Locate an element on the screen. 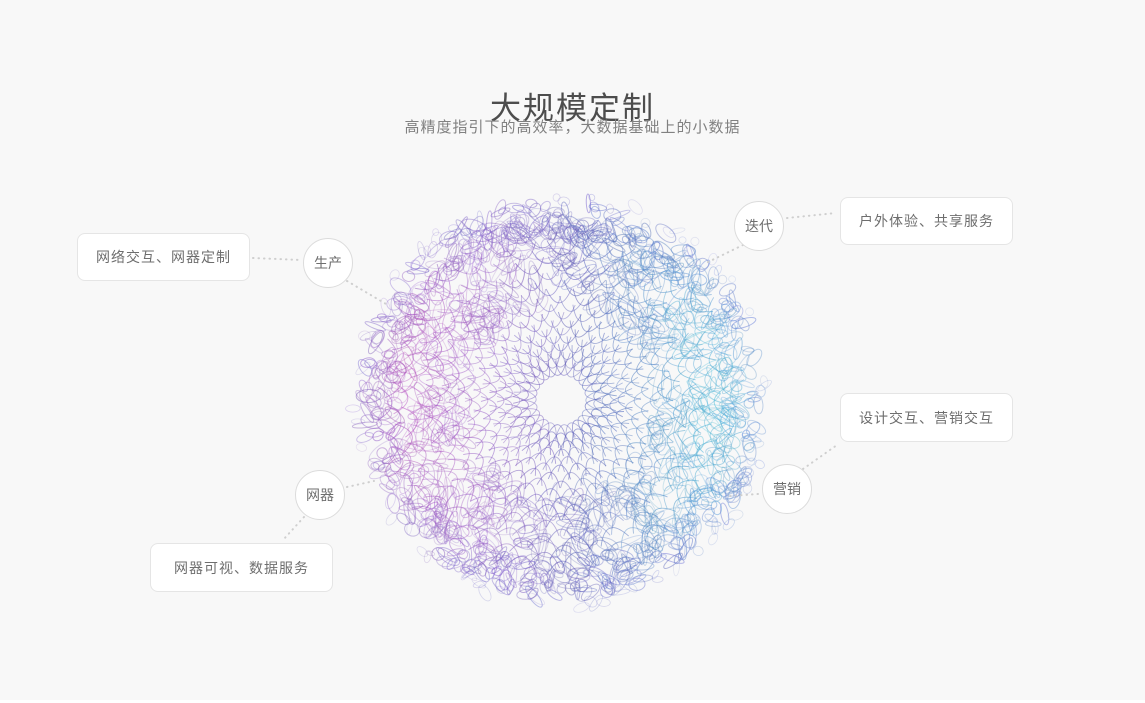 The width and height of the screenshot is (1145, 703). node-circle-marketing: 营销 is located at coordinates (787, 489).